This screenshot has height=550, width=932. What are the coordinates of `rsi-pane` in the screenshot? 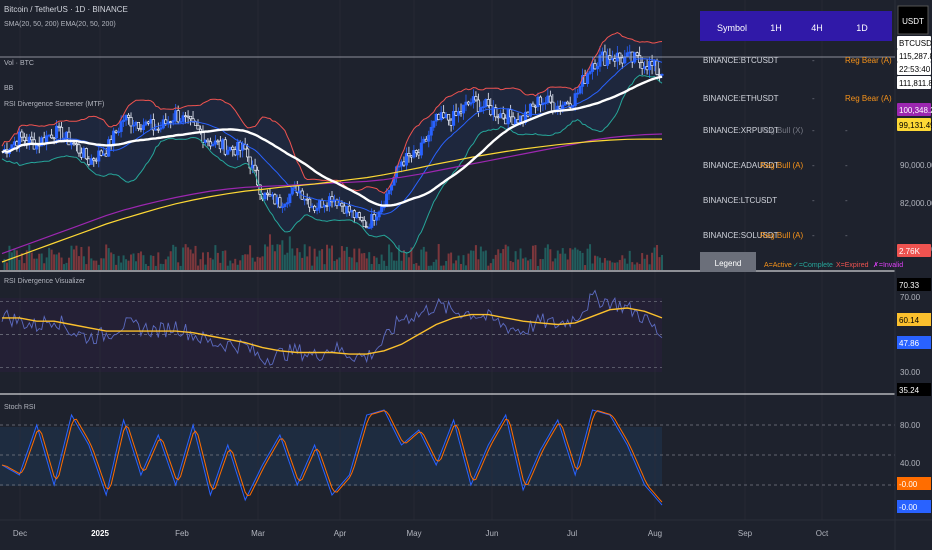 It's located at (331, 328).